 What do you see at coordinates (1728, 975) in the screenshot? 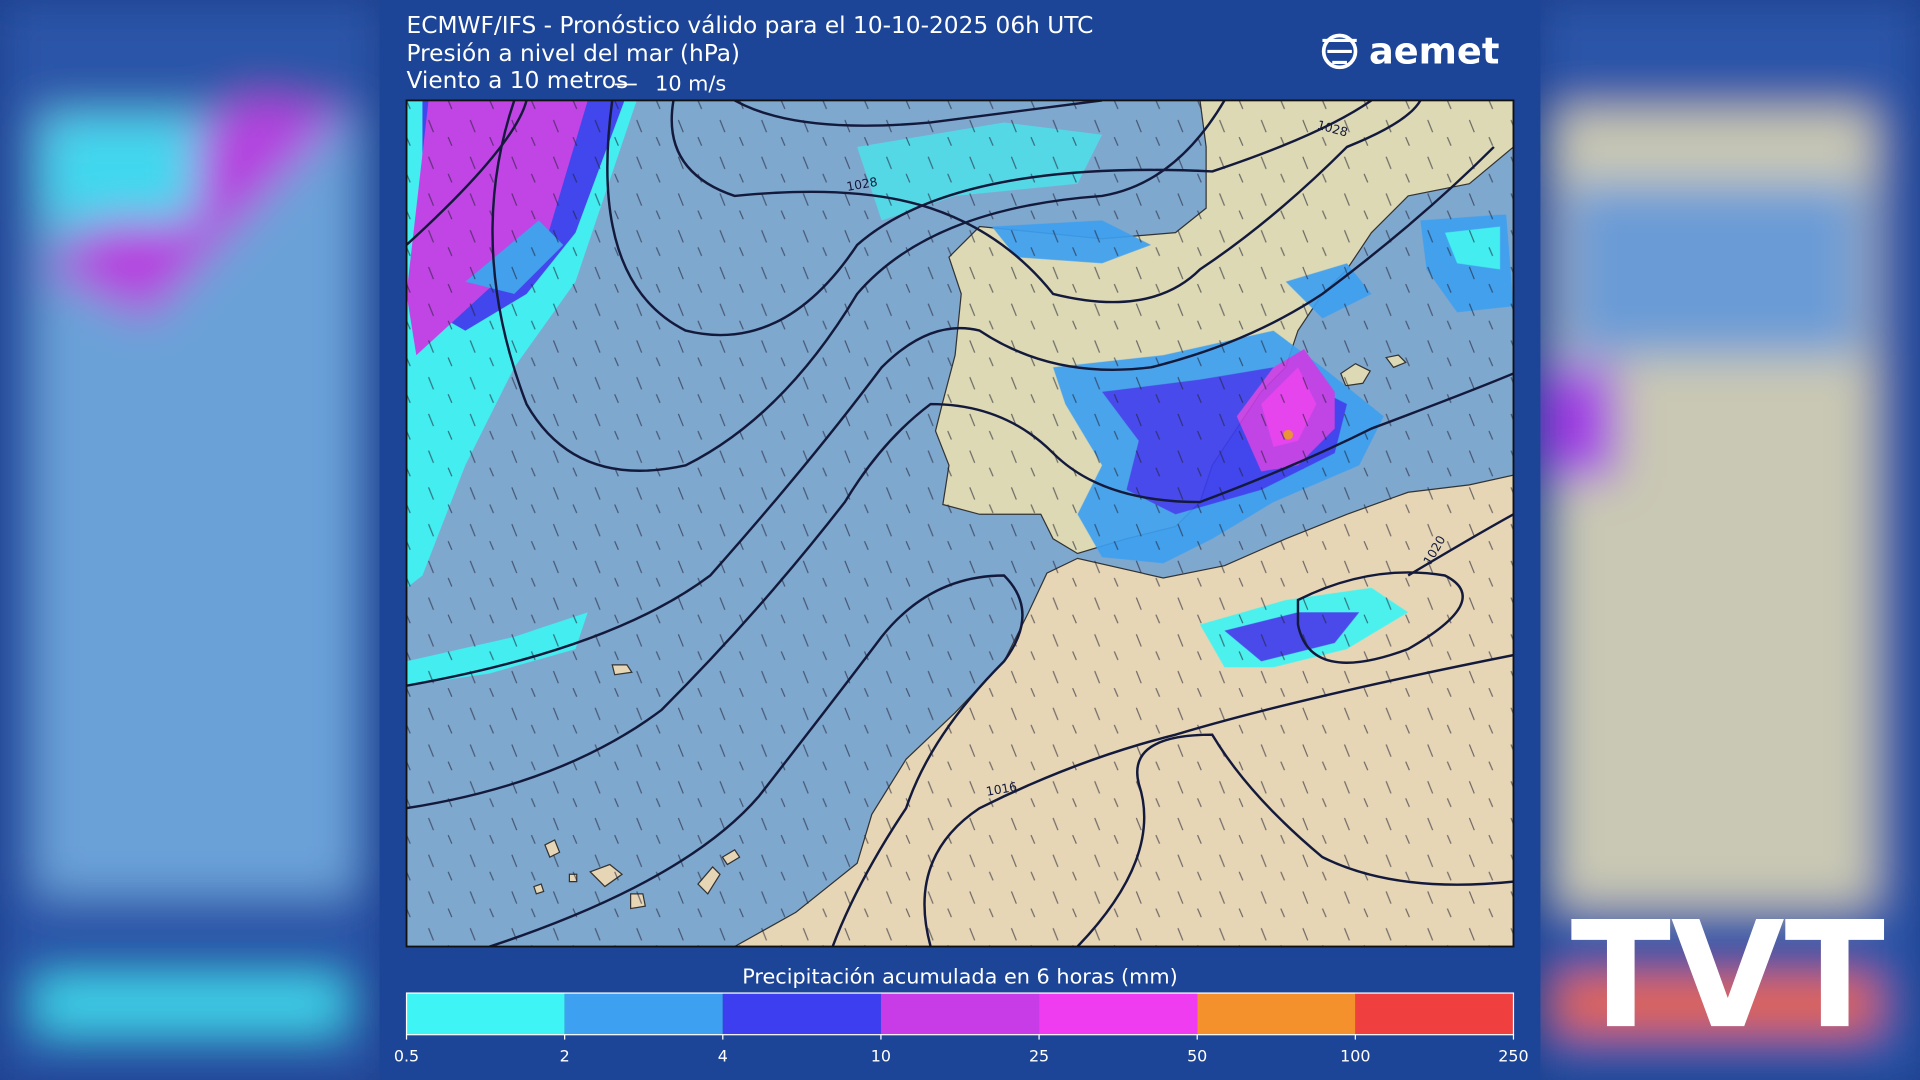
I see `watermark: TVT` at bounding box center [1728, 975].